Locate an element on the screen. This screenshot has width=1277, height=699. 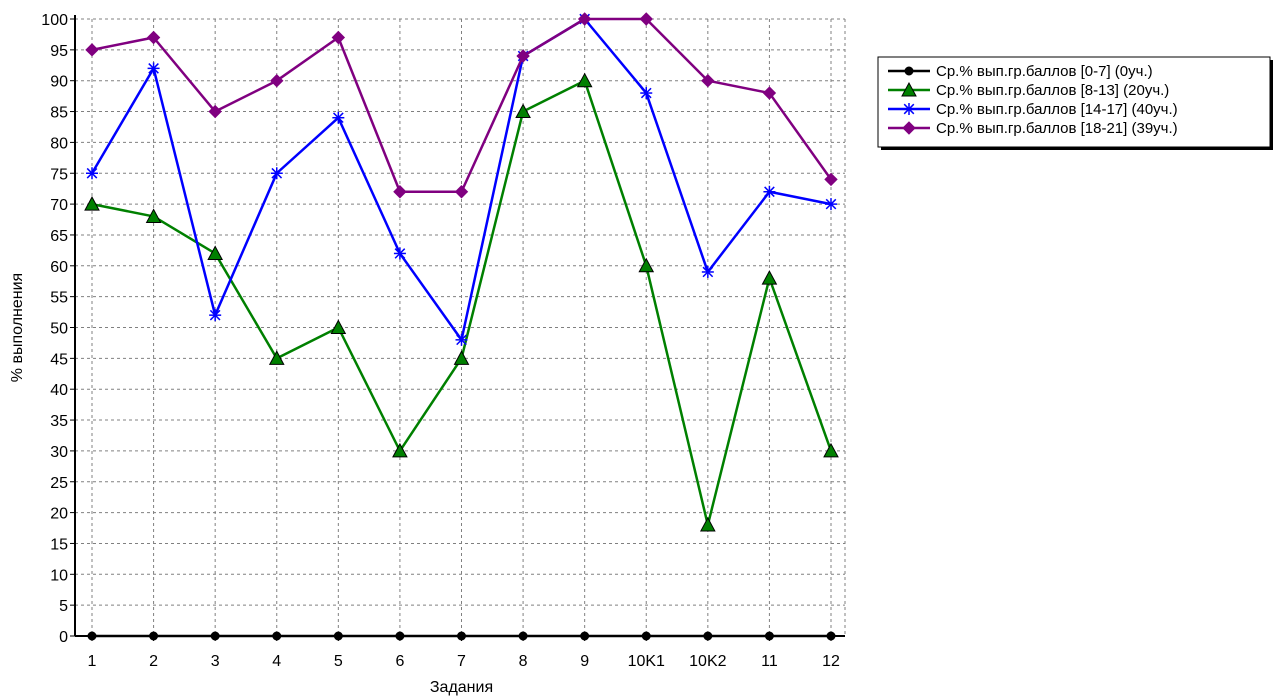
y-tick-label: 5 is located at coordinates (63, 606).